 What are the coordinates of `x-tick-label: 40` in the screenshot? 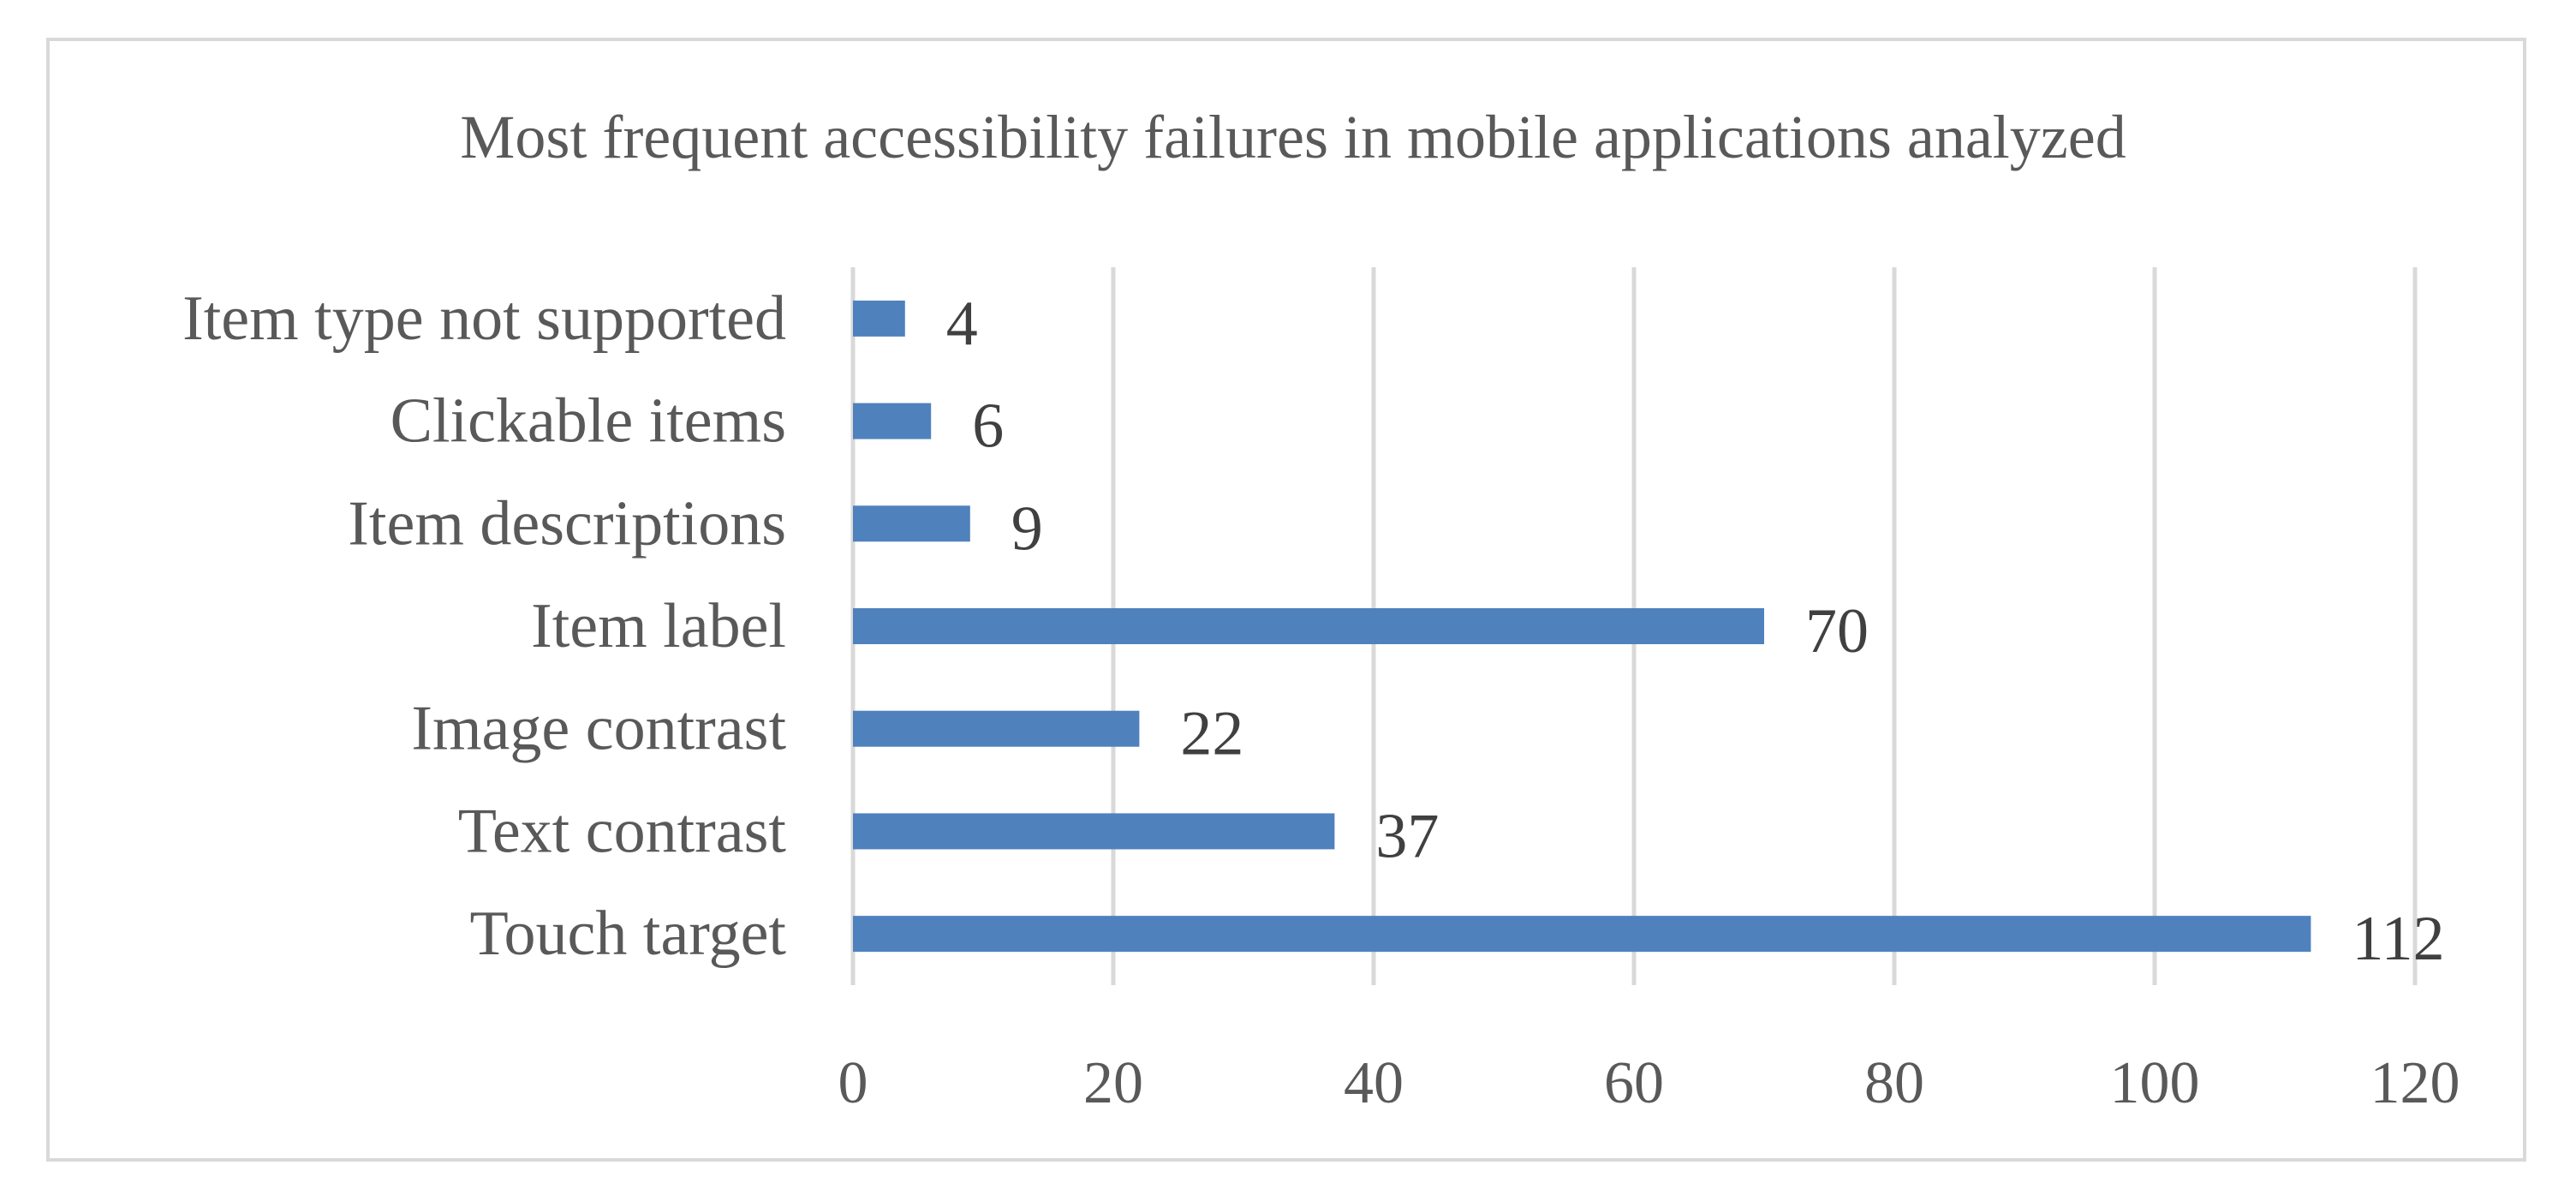 It's located at (1374, 1083).